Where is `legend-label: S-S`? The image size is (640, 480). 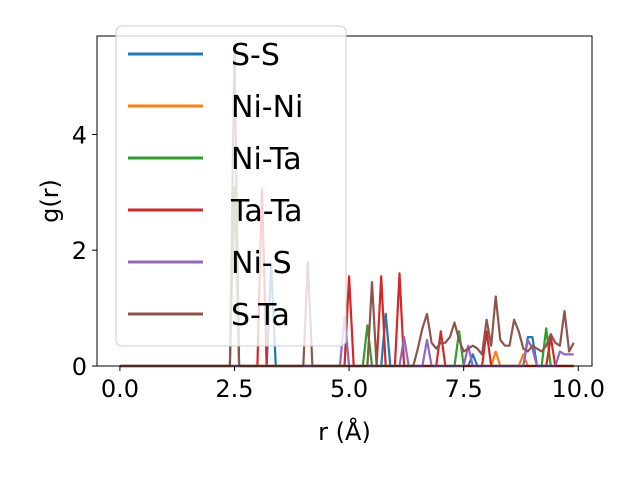
legend-label: S-S is located at coordinates (255, 55).